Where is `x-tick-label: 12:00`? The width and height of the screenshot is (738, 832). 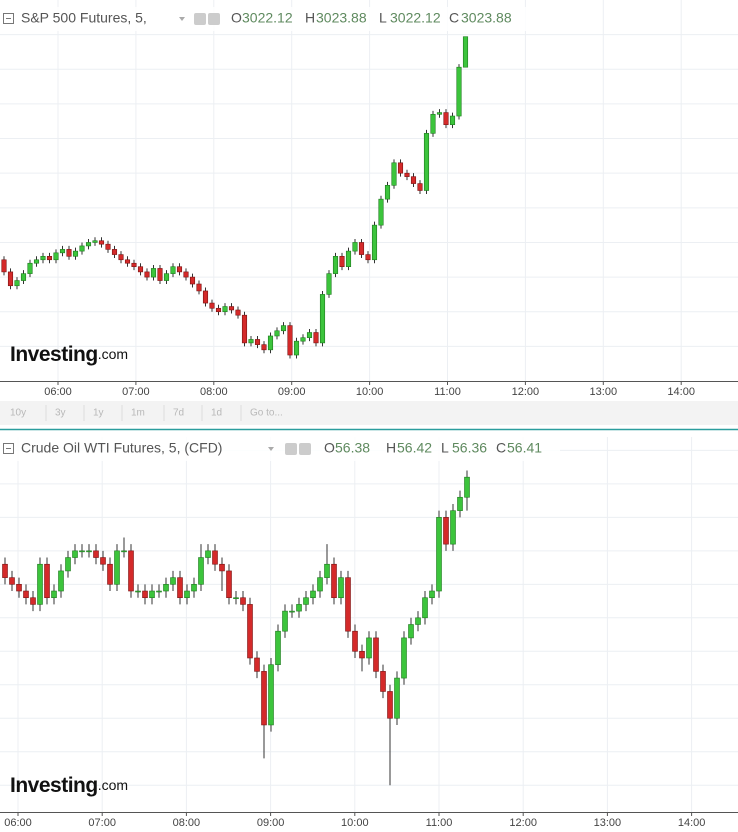 x-tick-label: 12:00 is located at coordinates (526, 392).